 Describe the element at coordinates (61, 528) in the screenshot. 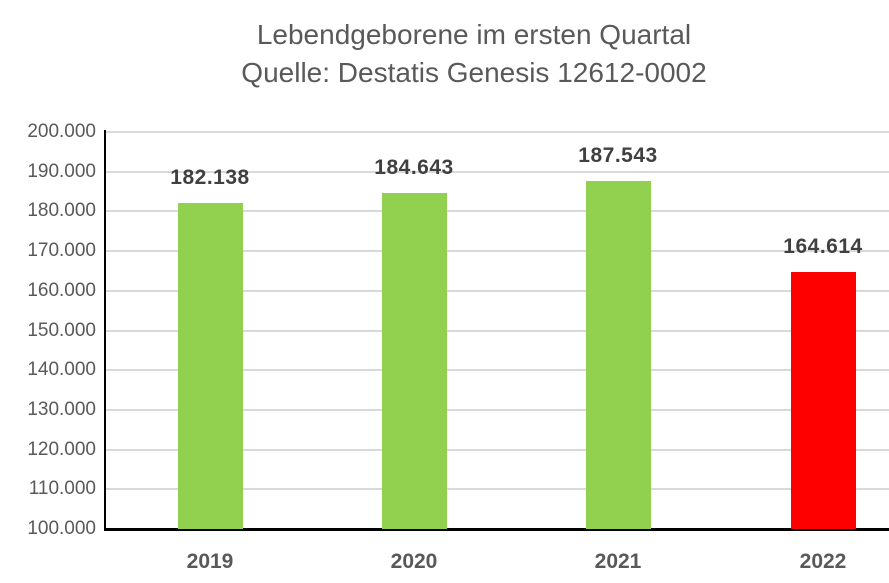

I see `y-tick-label: 100.000` at that location.